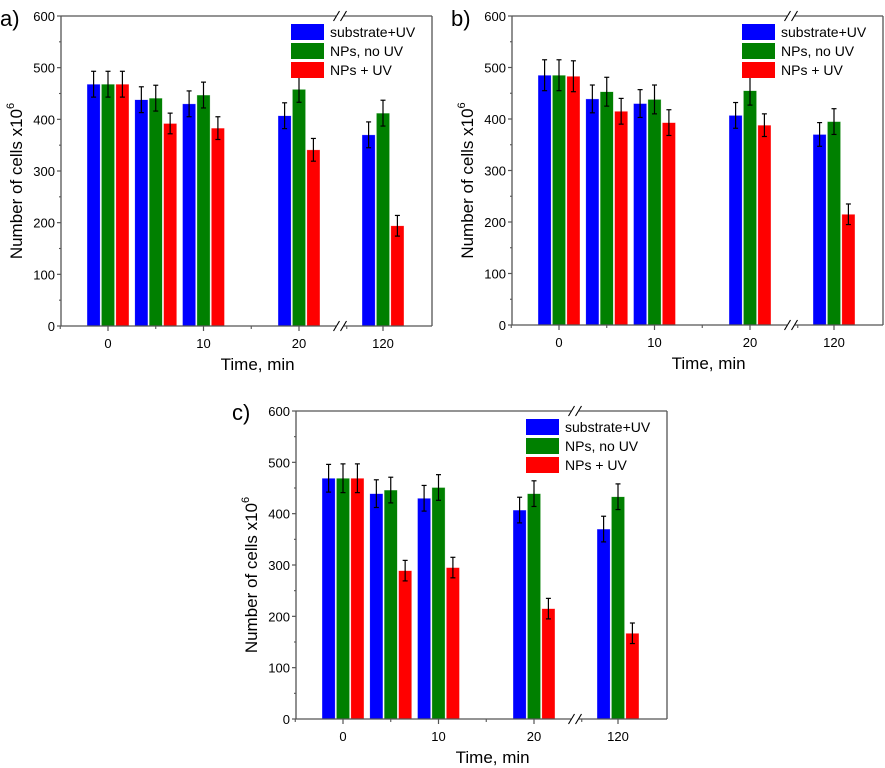  I want to click on x-axis-title: Time, min, so click(493, 757).